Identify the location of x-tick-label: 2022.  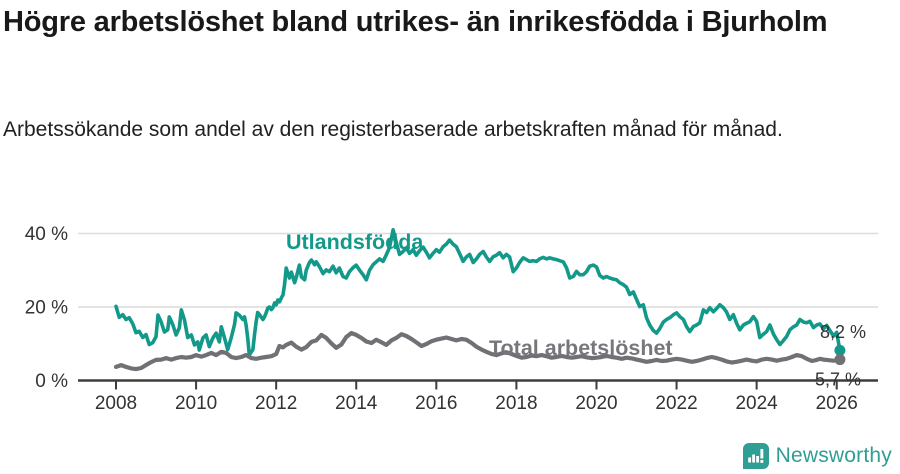
(676, 403).